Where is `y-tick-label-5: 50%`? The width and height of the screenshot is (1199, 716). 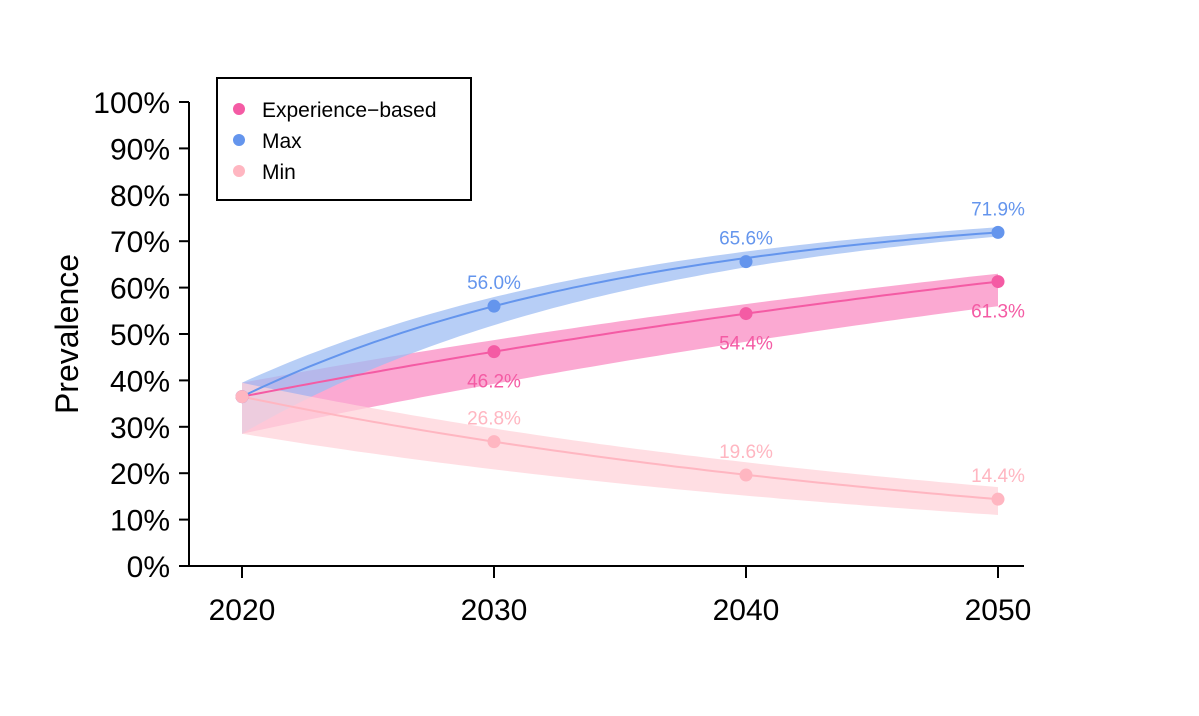
y-tick-label-5: 50% is located at coordinates (140, 335).